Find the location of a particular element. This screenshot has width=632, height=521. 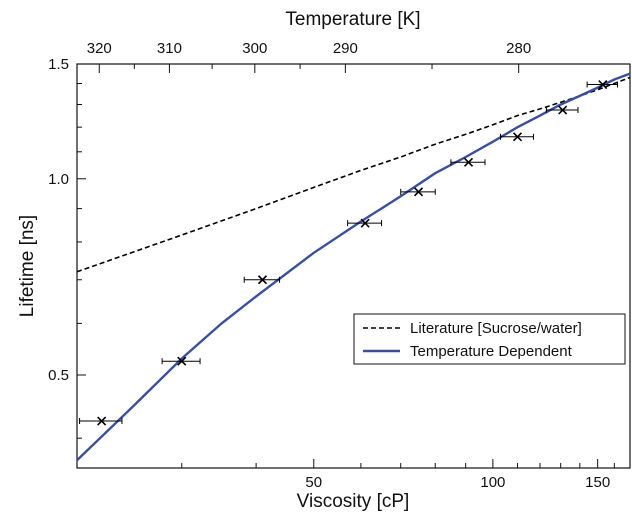

y-tick-label: 0.5 is located at coordinates (58, 375).